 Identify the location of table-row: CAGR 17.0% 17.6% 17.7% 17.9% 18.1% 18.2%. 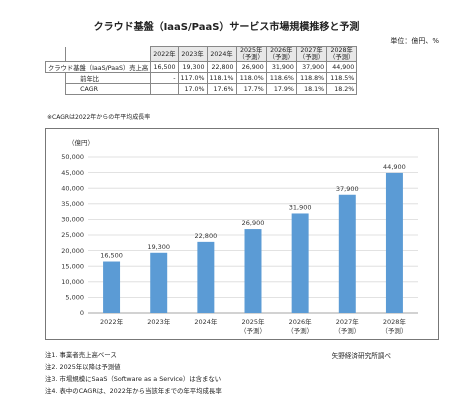
(201, 89).